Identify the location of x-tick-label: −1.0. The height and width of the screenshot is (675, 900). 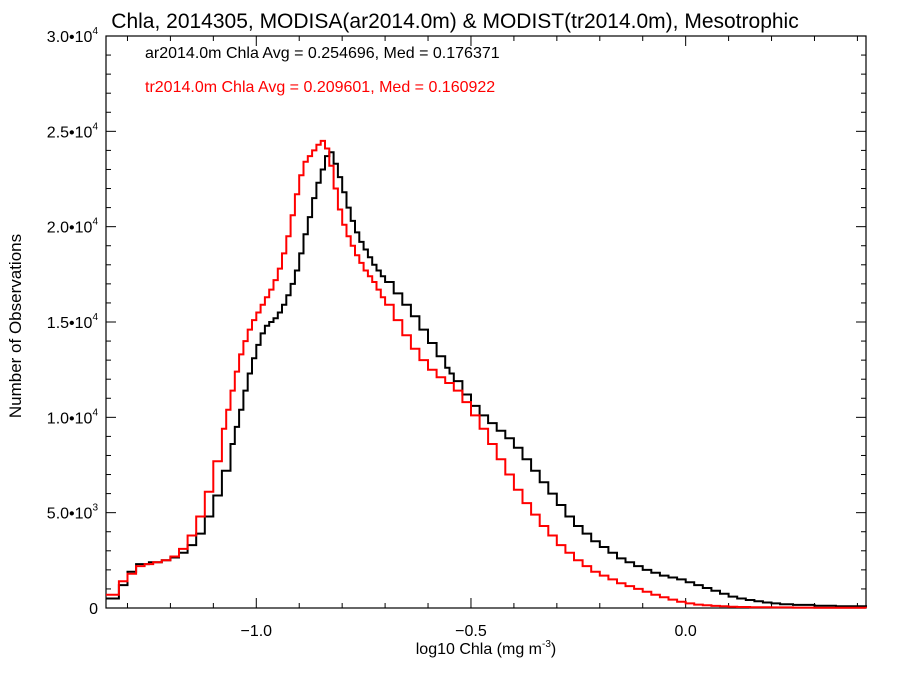
(256, 631).